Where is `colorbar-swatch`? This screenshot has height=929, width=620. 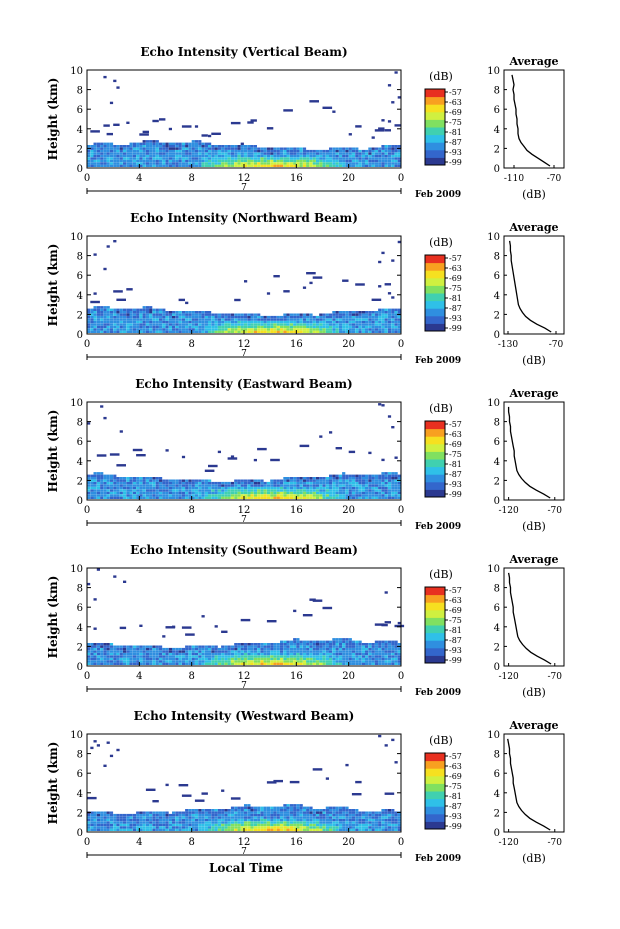 colorbar-swatch is located at coordinates (435, 153).